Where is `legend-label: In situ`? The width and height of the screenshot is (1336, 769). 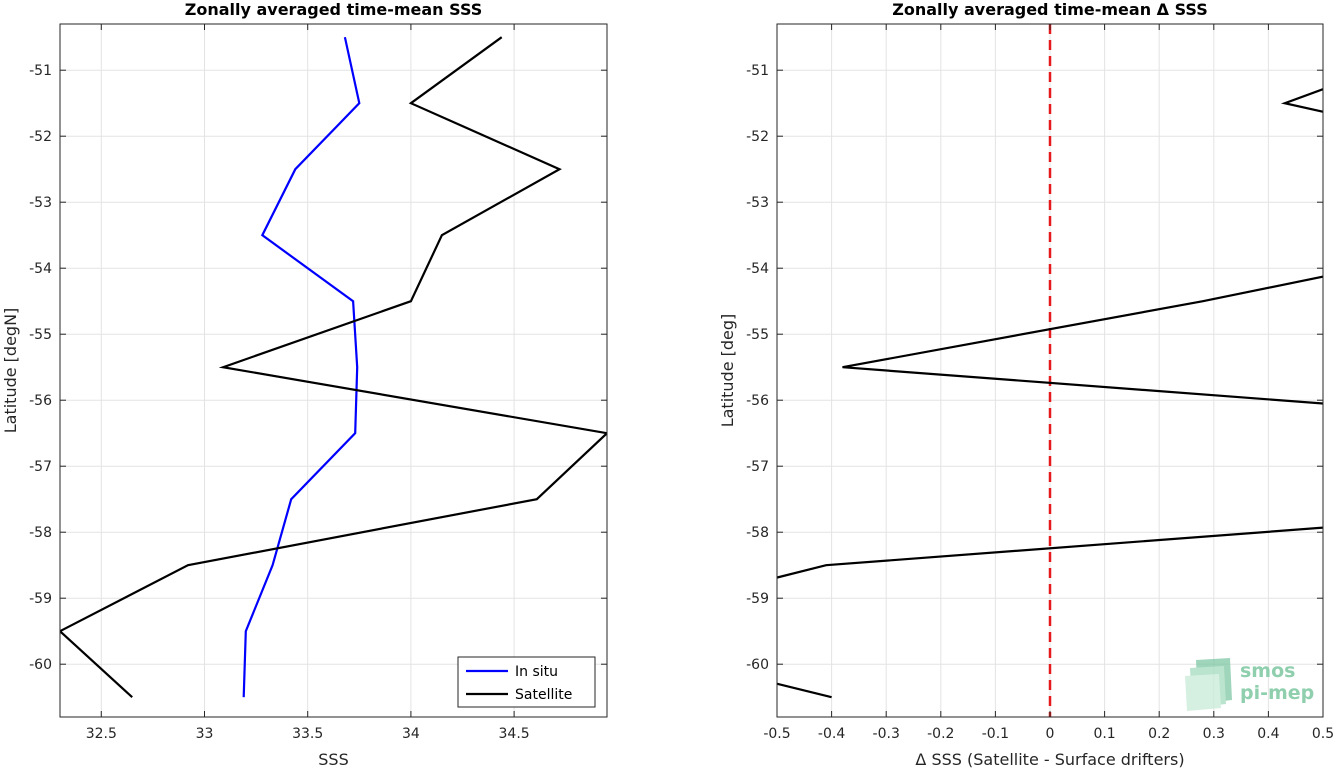
legend-label: In situ is located at coordinates (536, 672).